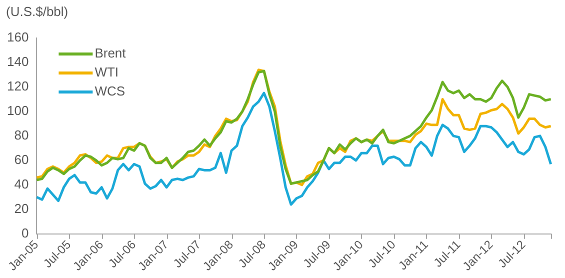 The width and height of the screenshot is (565, 278). Describe the element at coordinates (110, 91) in the screenshot. I see `legend-label: WCS` at that location.